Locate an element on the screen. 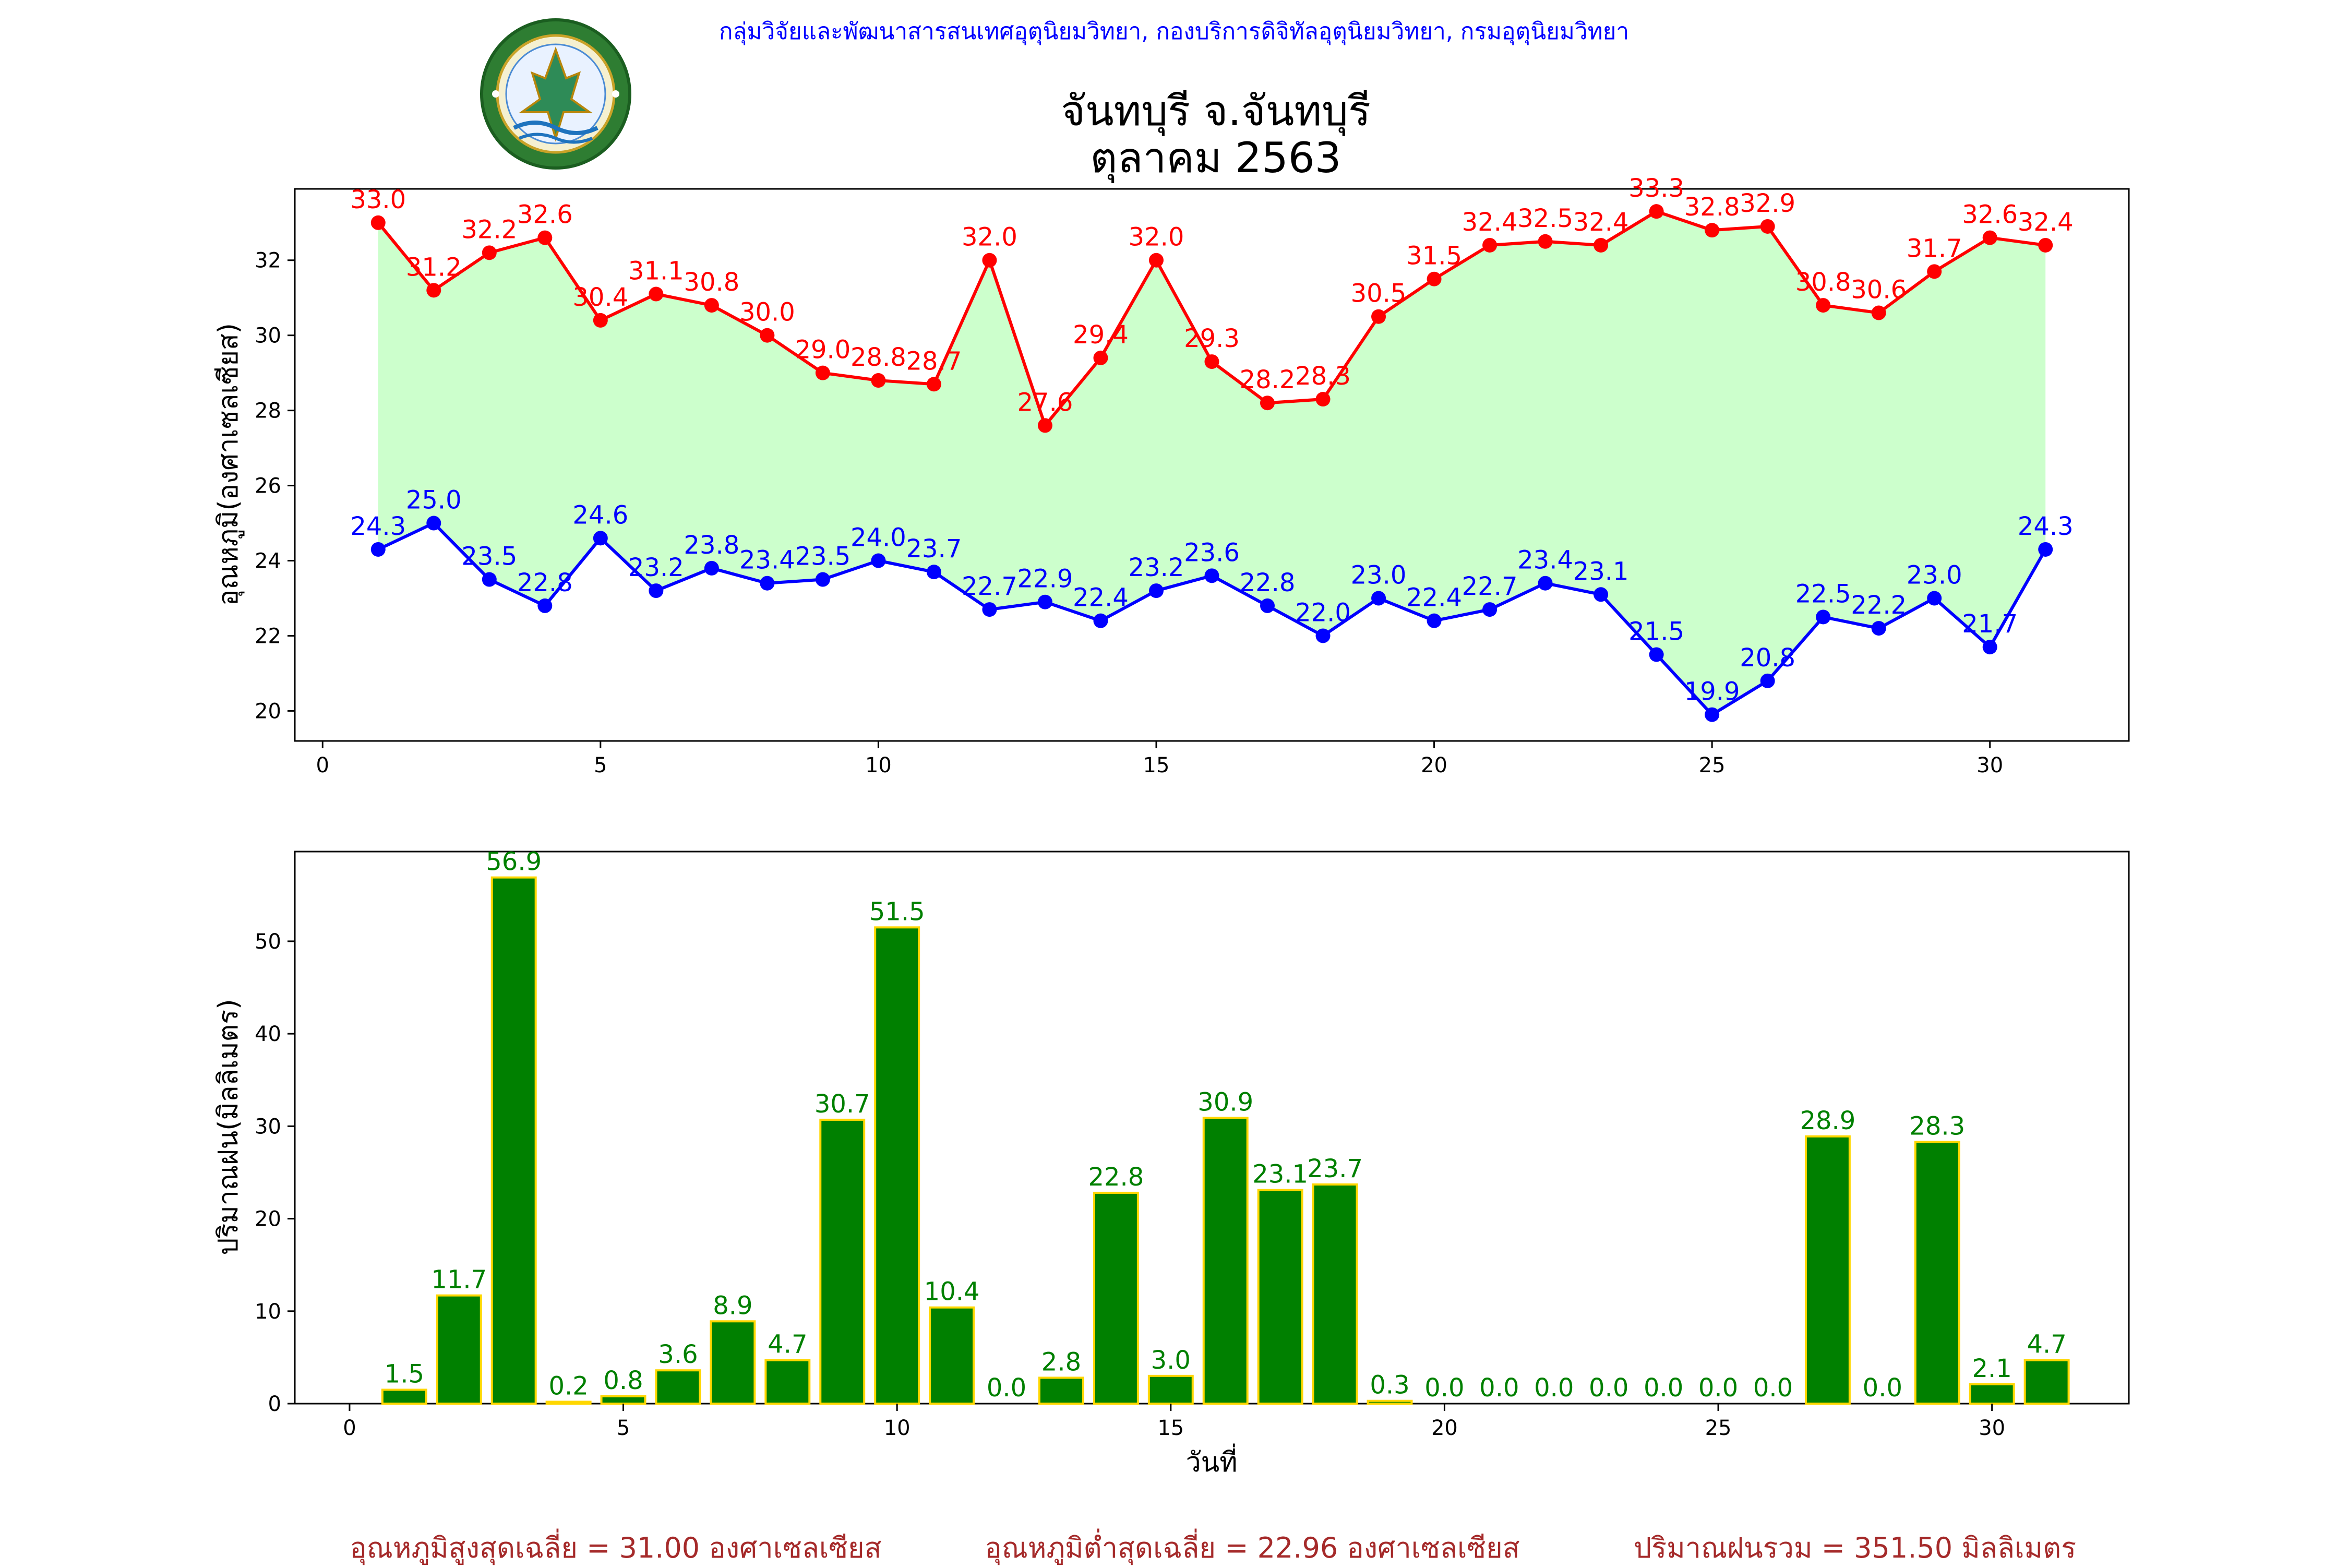 This screenshot has height=1568, width=2348. rainfall-y-tick-label: 10 is located at coordinates (268, 1312).